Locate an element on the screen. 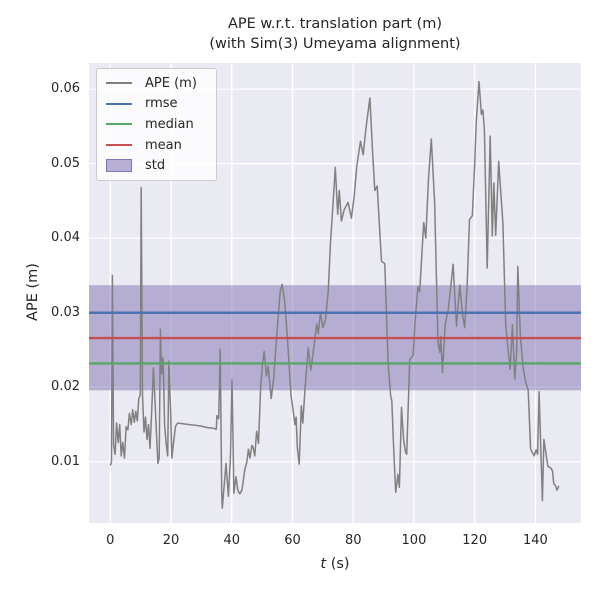 The width and height of the screenshot is (600, 600). y-tick-label: 0.06 is located at coordinates (65, 89).